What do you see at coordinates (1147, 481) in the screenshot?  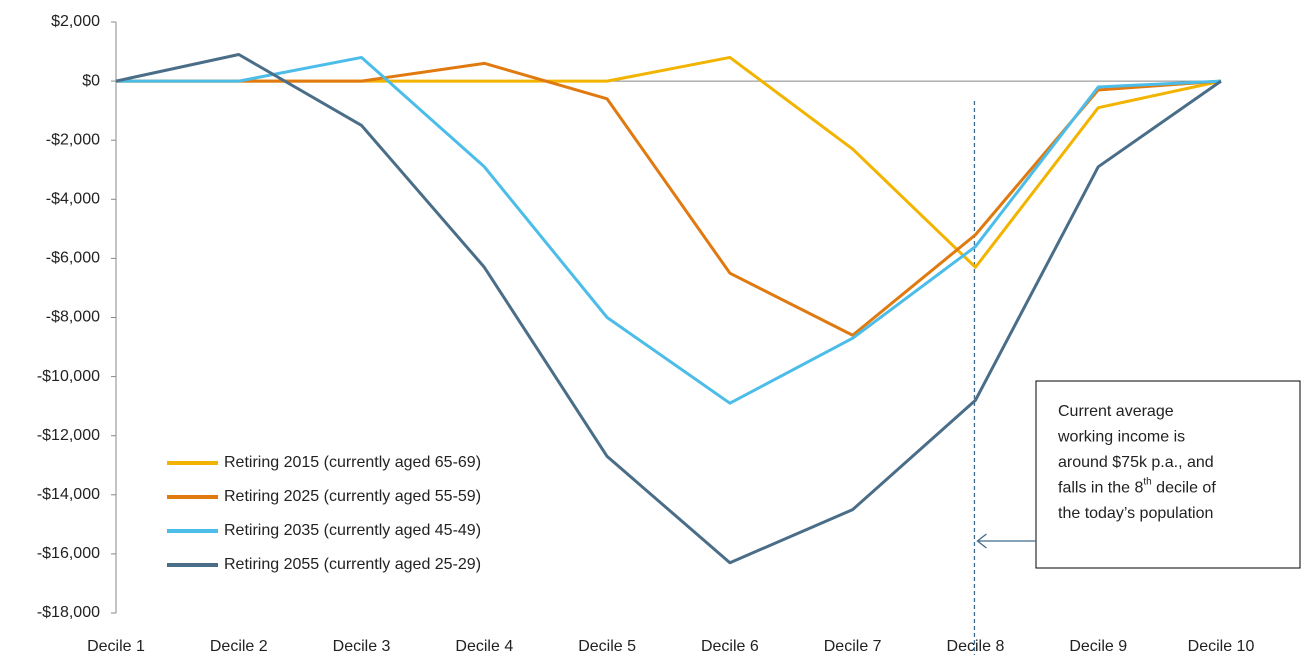 I see `annotation-sup: th` at bounding box center [1147, 481].